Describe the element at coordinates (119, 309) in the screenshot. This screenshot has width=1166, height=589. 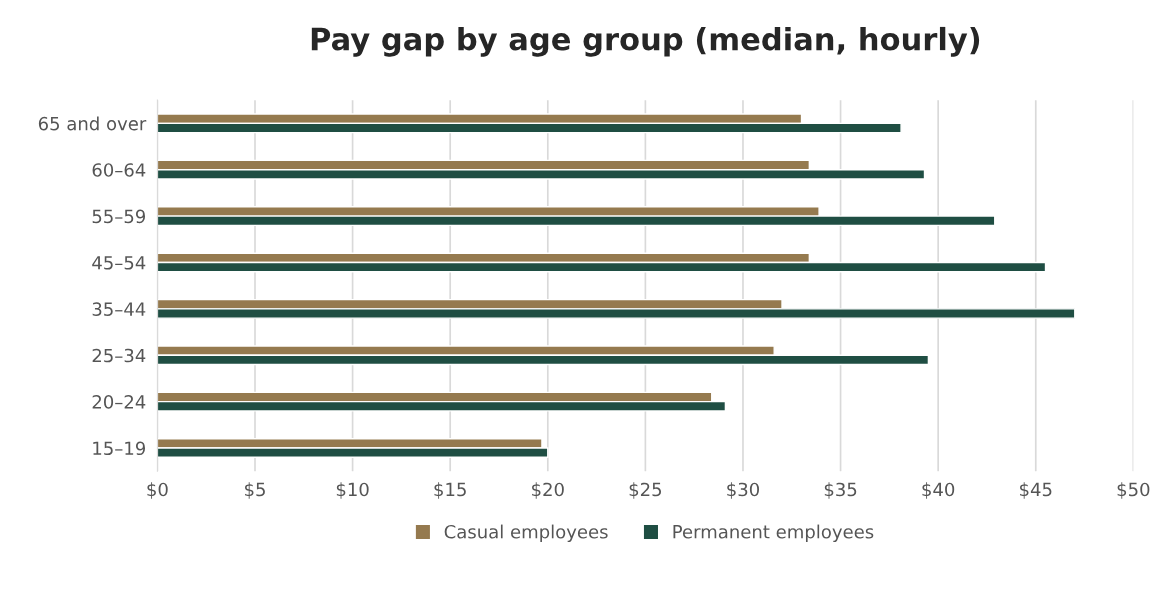
I see `y-tick-label: 35–44` at that location.